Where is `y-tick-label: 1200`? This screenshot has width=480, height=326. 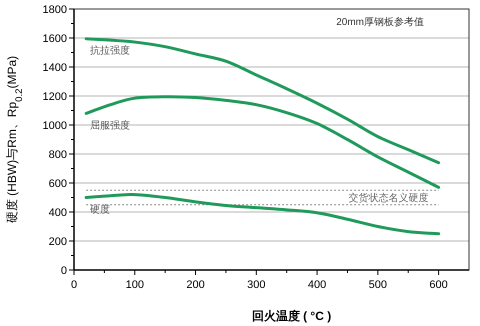 y-tick-label: 1200 is located at coordinates (54, 97).